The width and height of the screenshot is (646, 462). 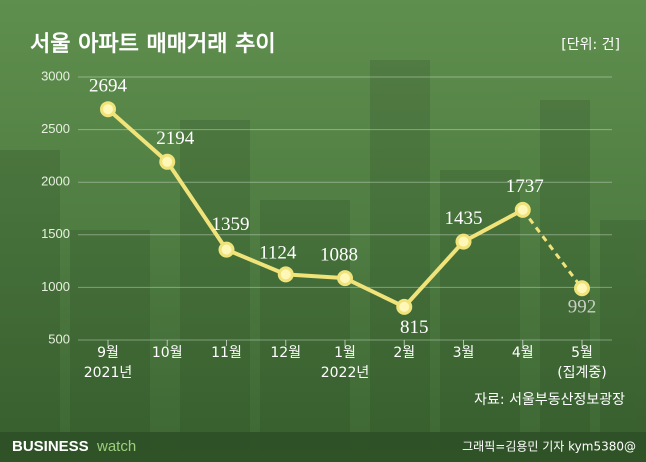 I want to click on data-label: 992, so click(x=582, y=307).